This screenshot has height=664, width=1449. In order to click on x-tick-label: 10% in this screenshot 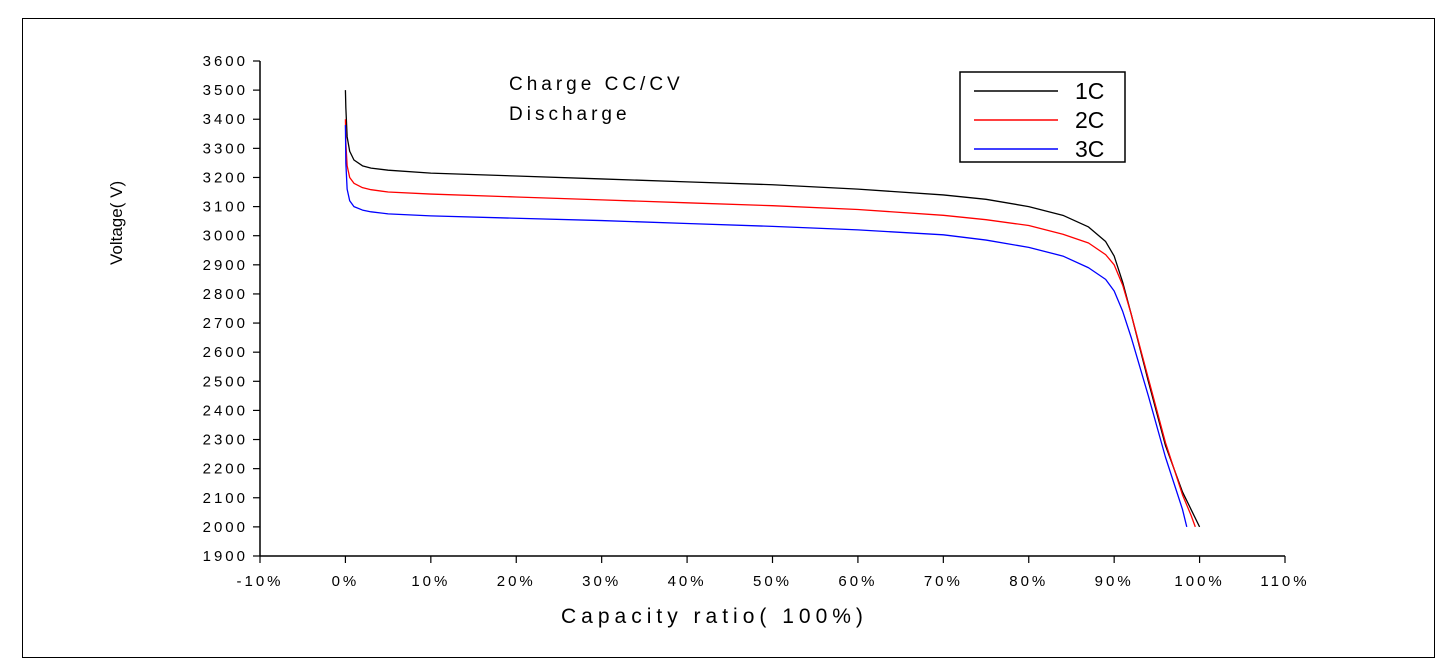, I will do `click(430, 581)`.